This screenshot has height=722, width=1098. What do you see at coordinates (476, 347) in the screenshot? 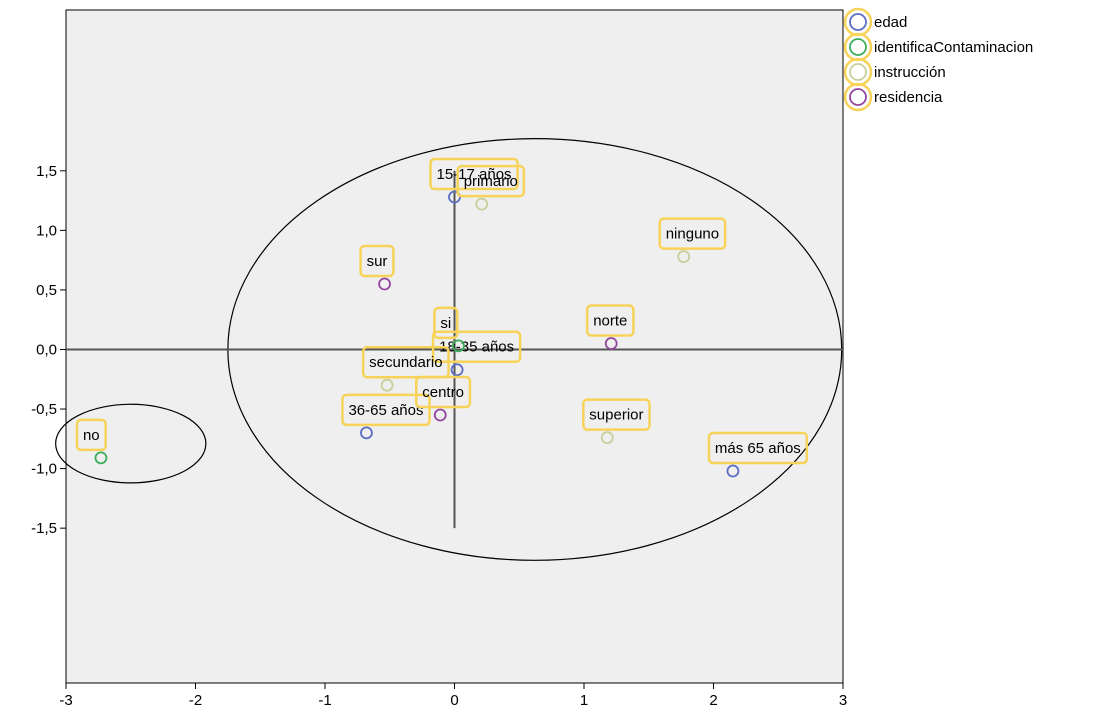
I see `point-label: 18-35 años` at bounding box center [476, 347].